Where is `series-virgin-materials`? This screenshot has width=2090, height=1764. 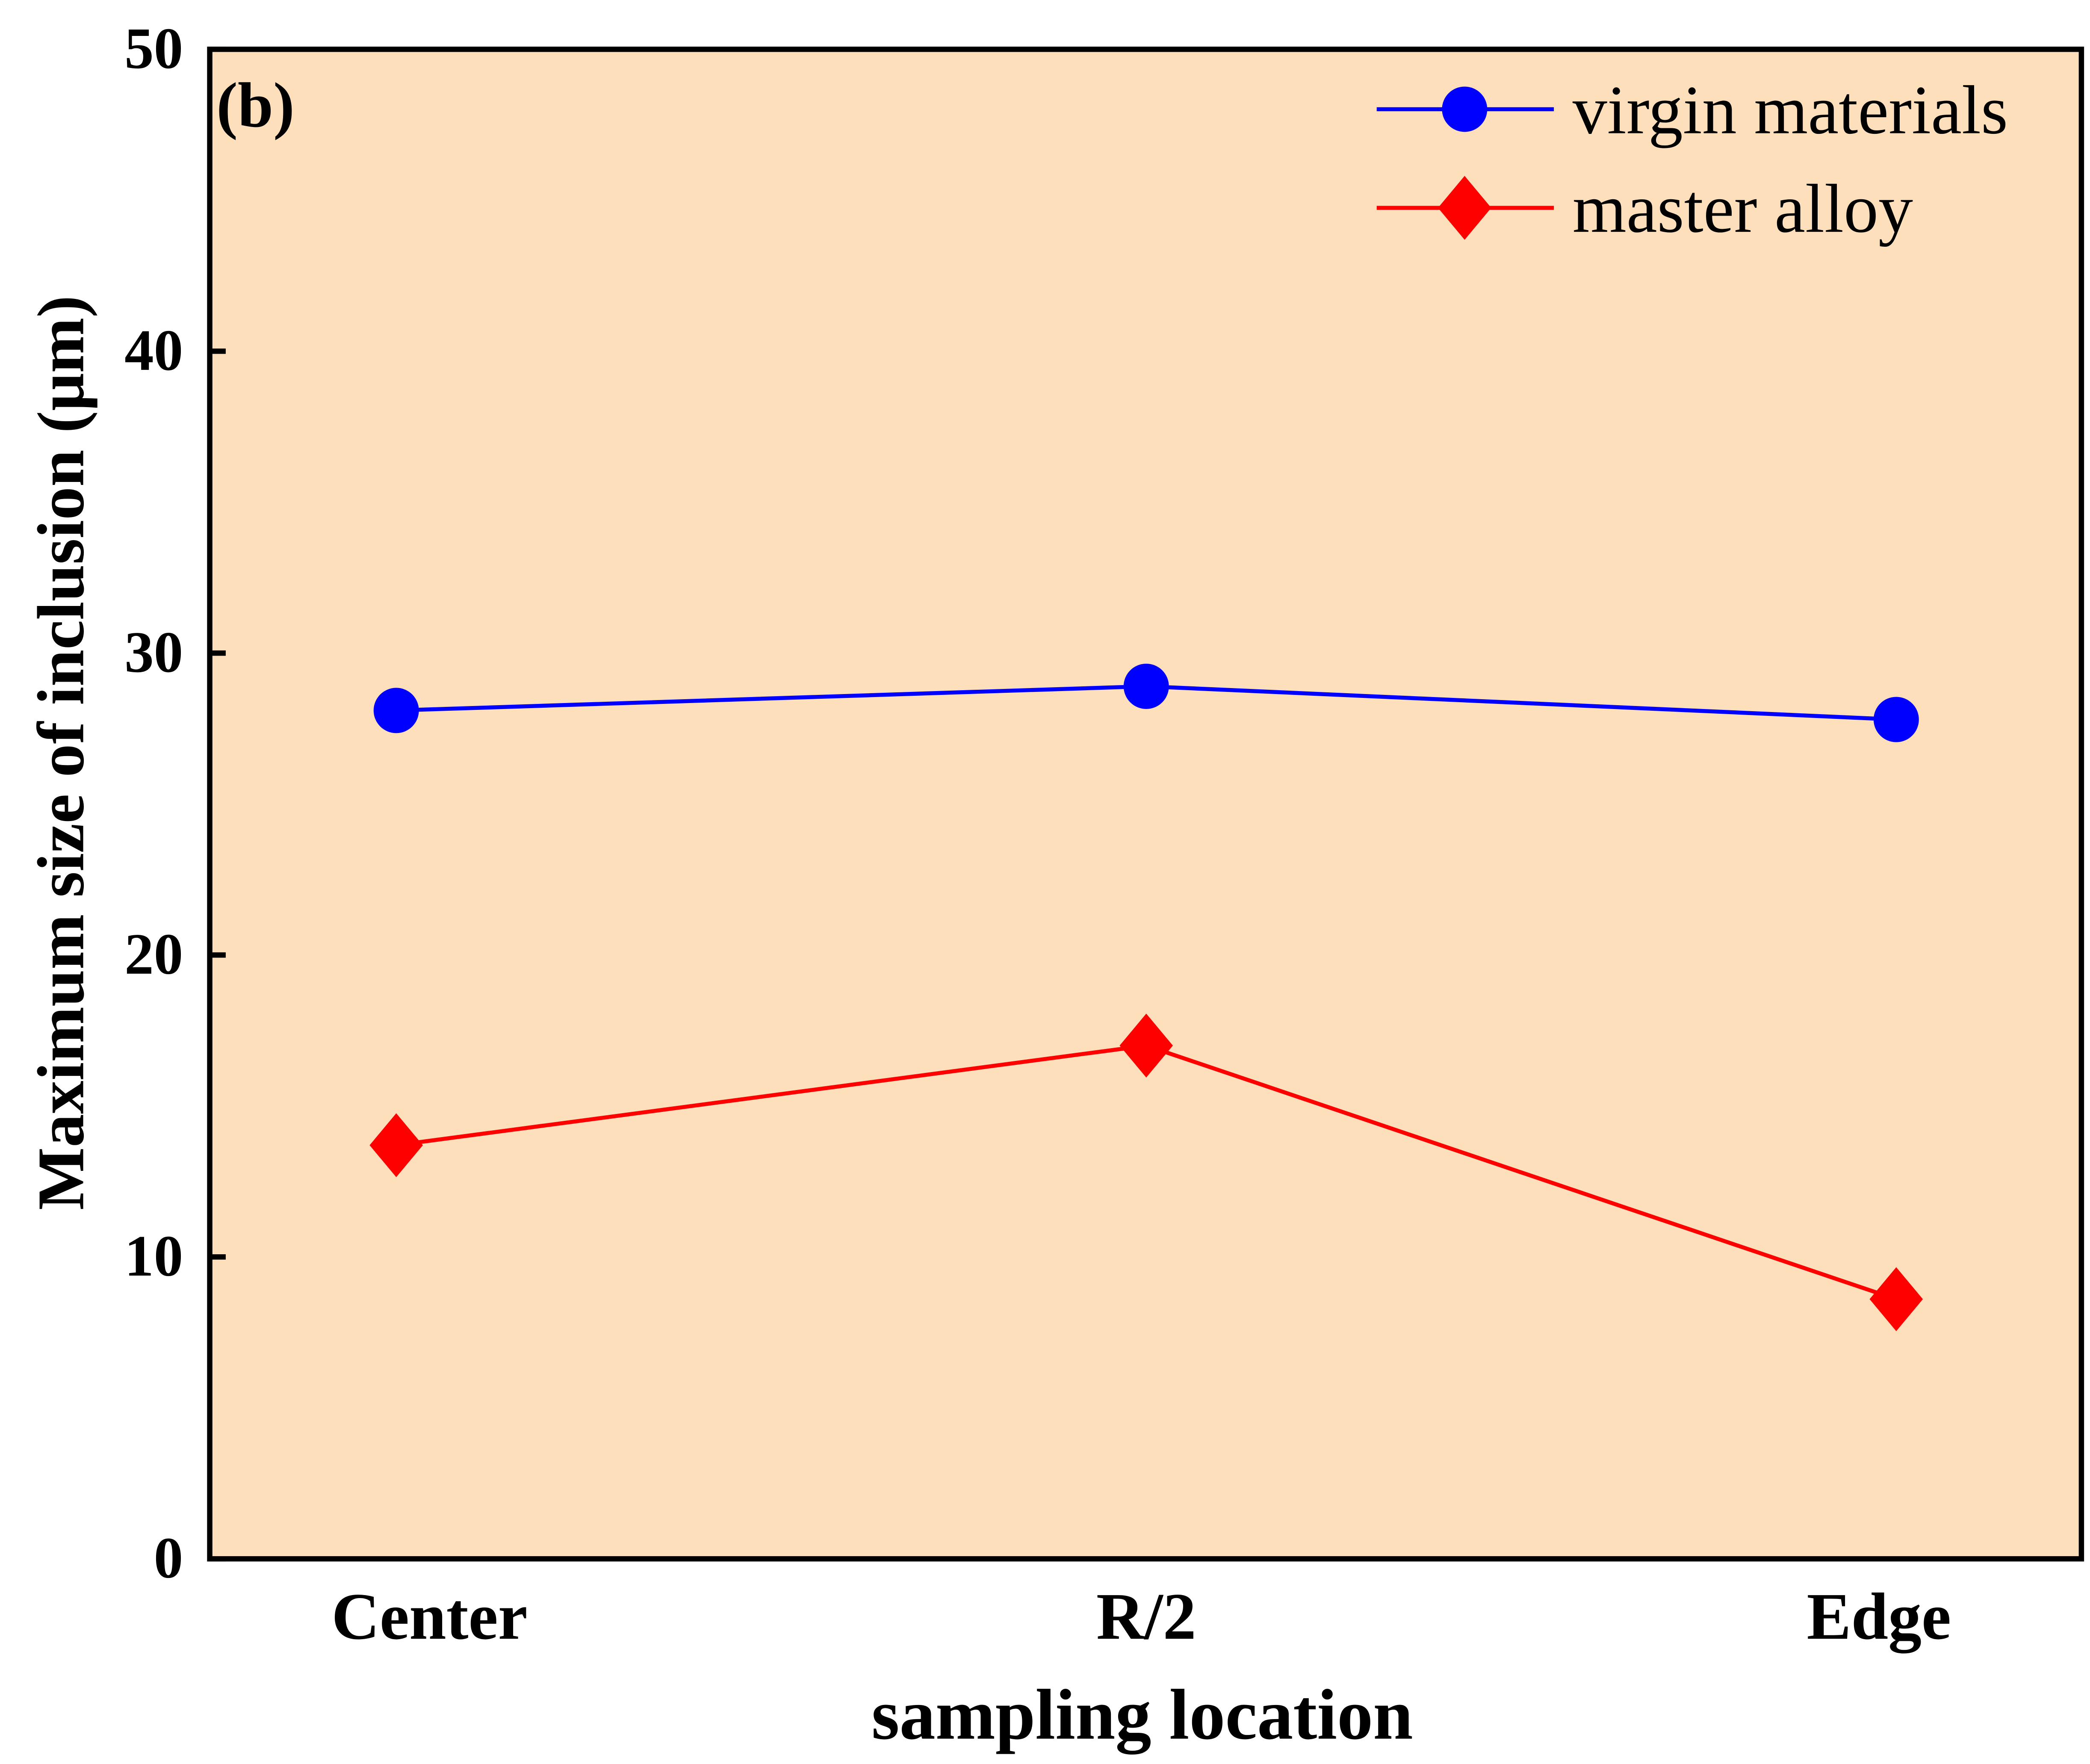 series-virgin-materials is located at coordinates (1146, 702).